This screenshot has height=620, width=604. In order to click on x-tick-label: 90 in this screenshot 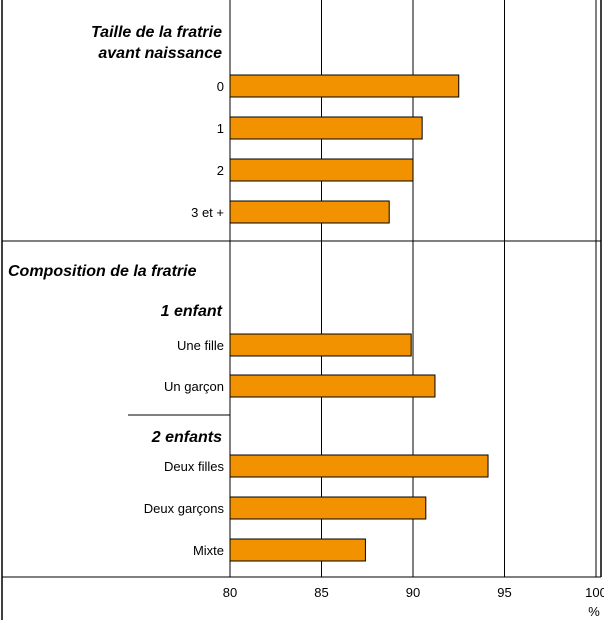, I will do `click(413, 592)`.